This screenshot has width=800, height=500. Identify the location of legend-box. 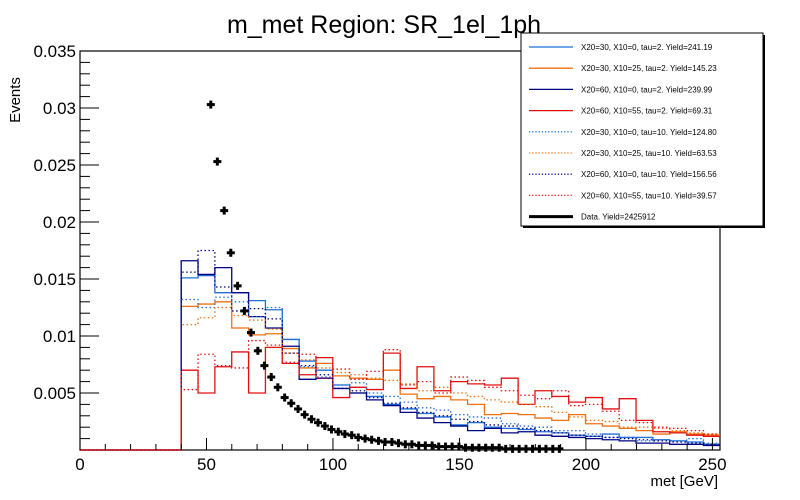
(642, 129).